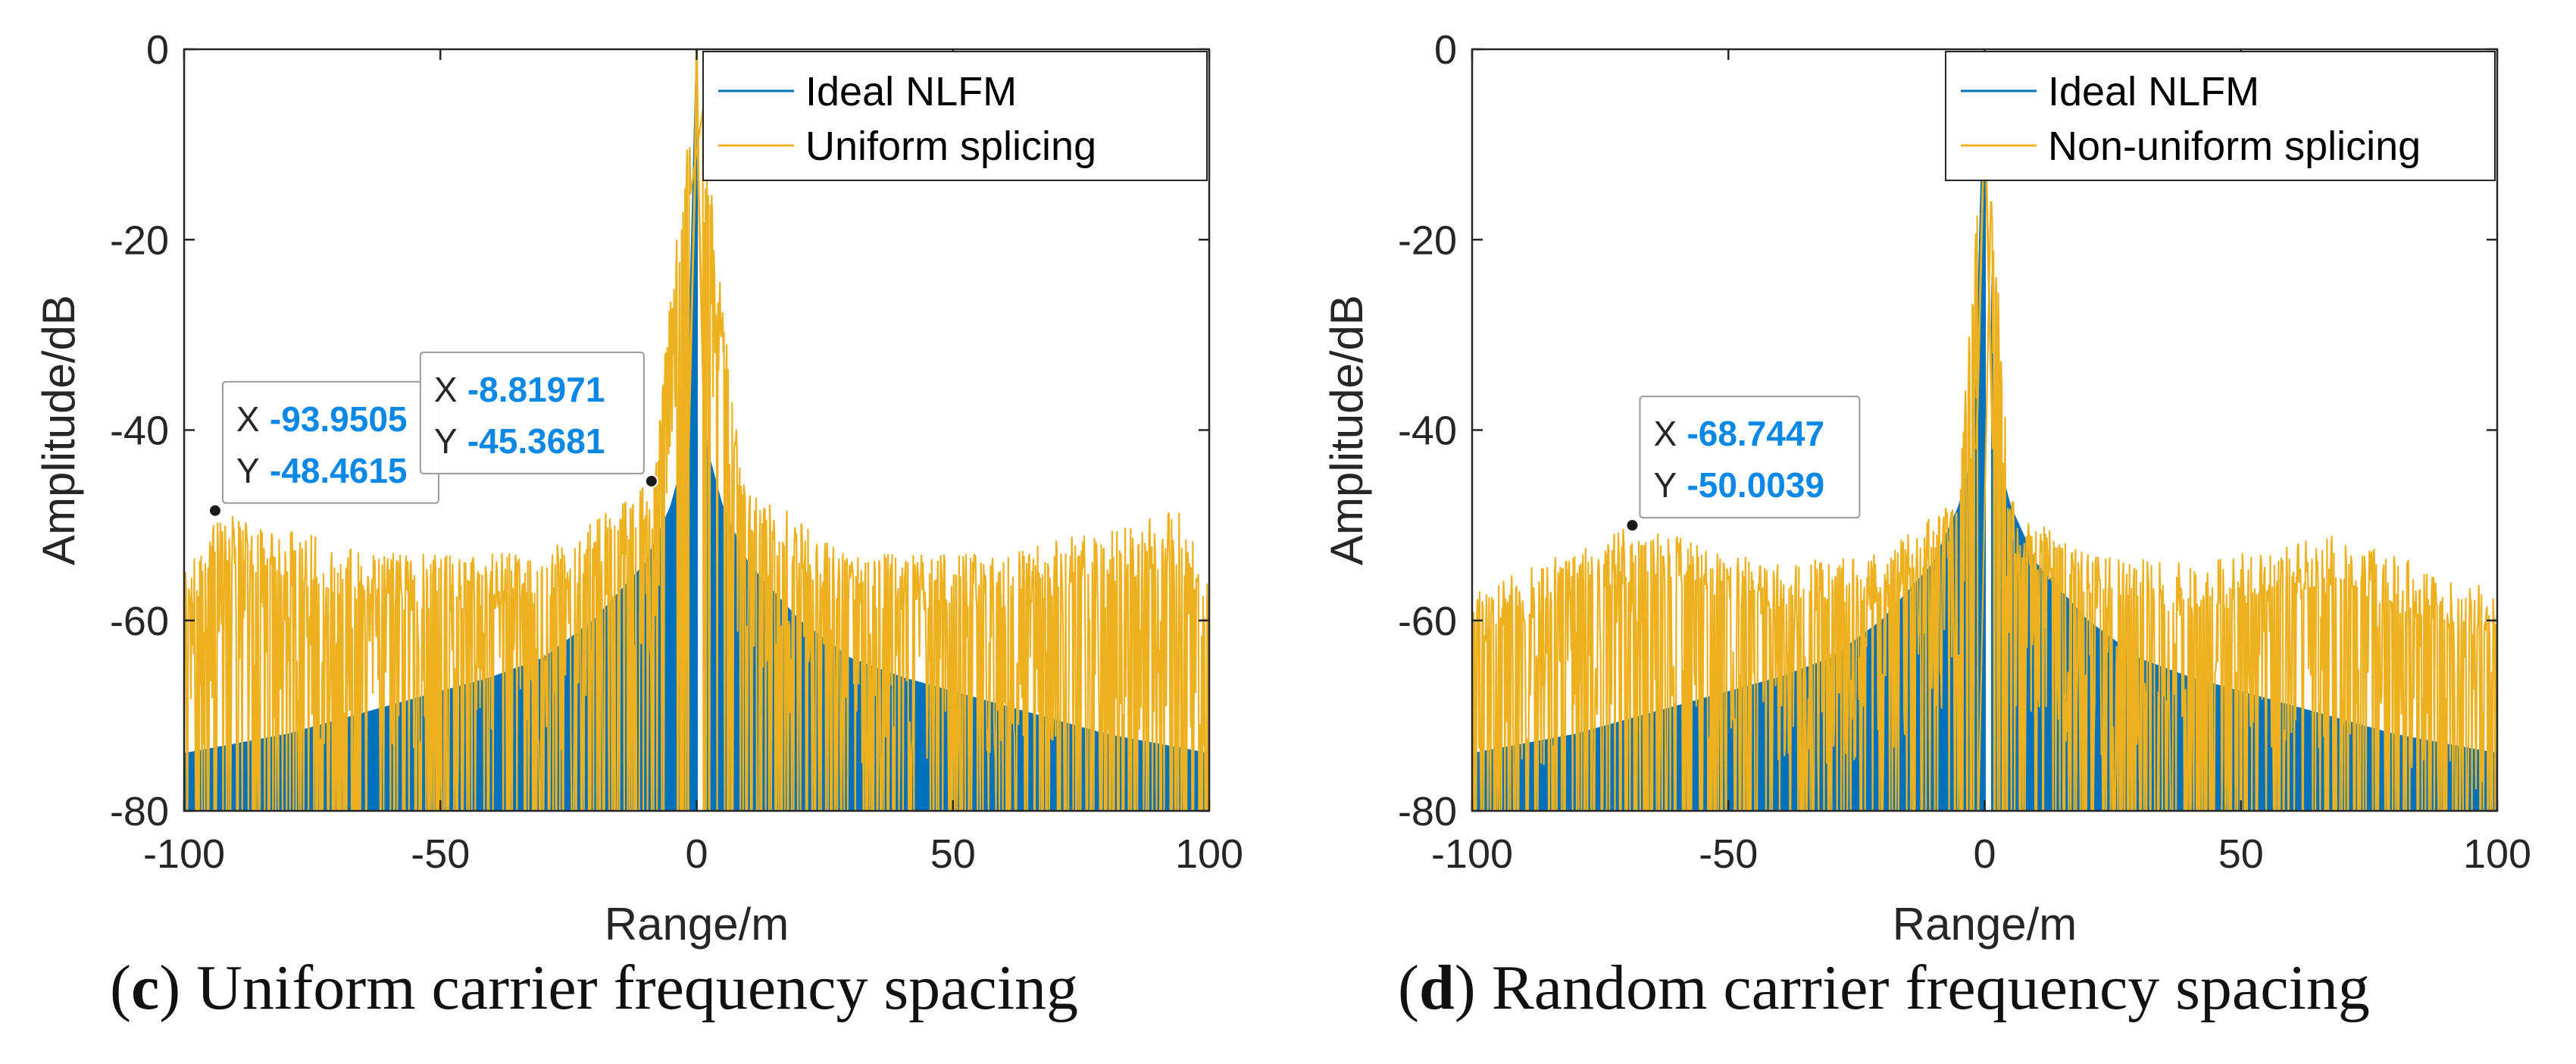 The width and height of the screenshot is (2576, 1064). I want to click on datatip-y-value: -50.0039, so click(1756, 485).